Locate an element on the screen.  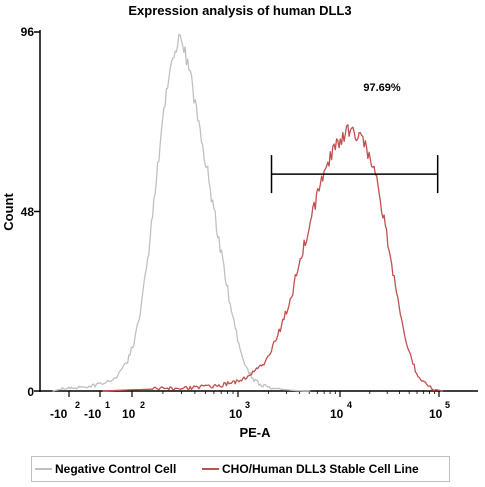
legend-label-dll3-stable-line: CHO/Human DLL3 Stable Cell Line is located at coordinates (320, 469).